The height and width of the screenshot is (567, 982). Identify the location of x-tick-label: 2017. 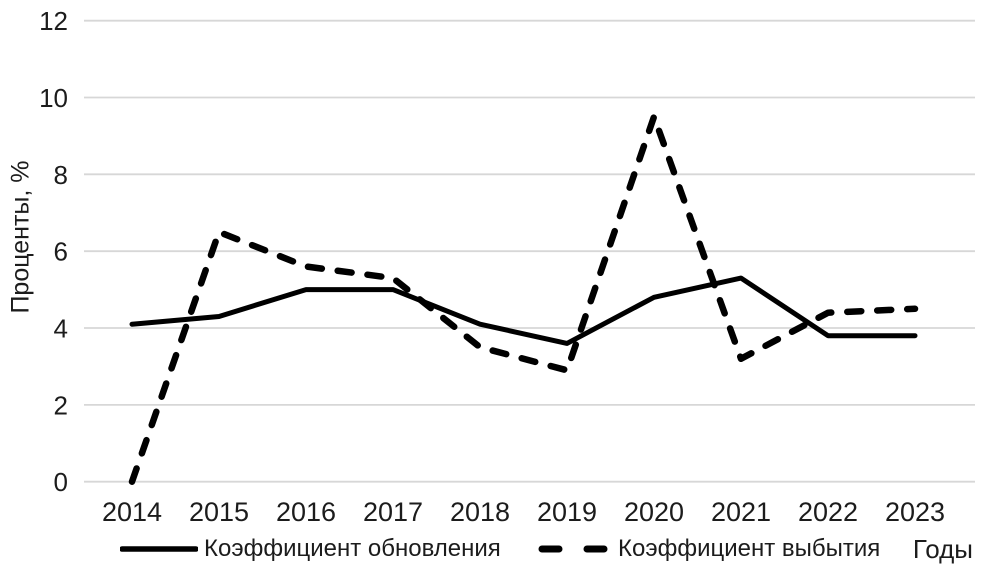
(393, 512).